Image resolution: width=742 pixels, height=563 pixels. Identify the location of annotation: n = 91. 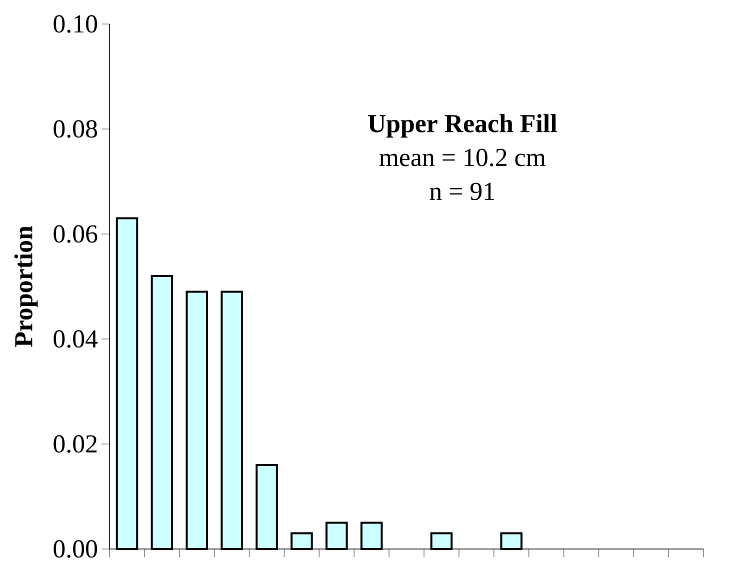
(462, 191).